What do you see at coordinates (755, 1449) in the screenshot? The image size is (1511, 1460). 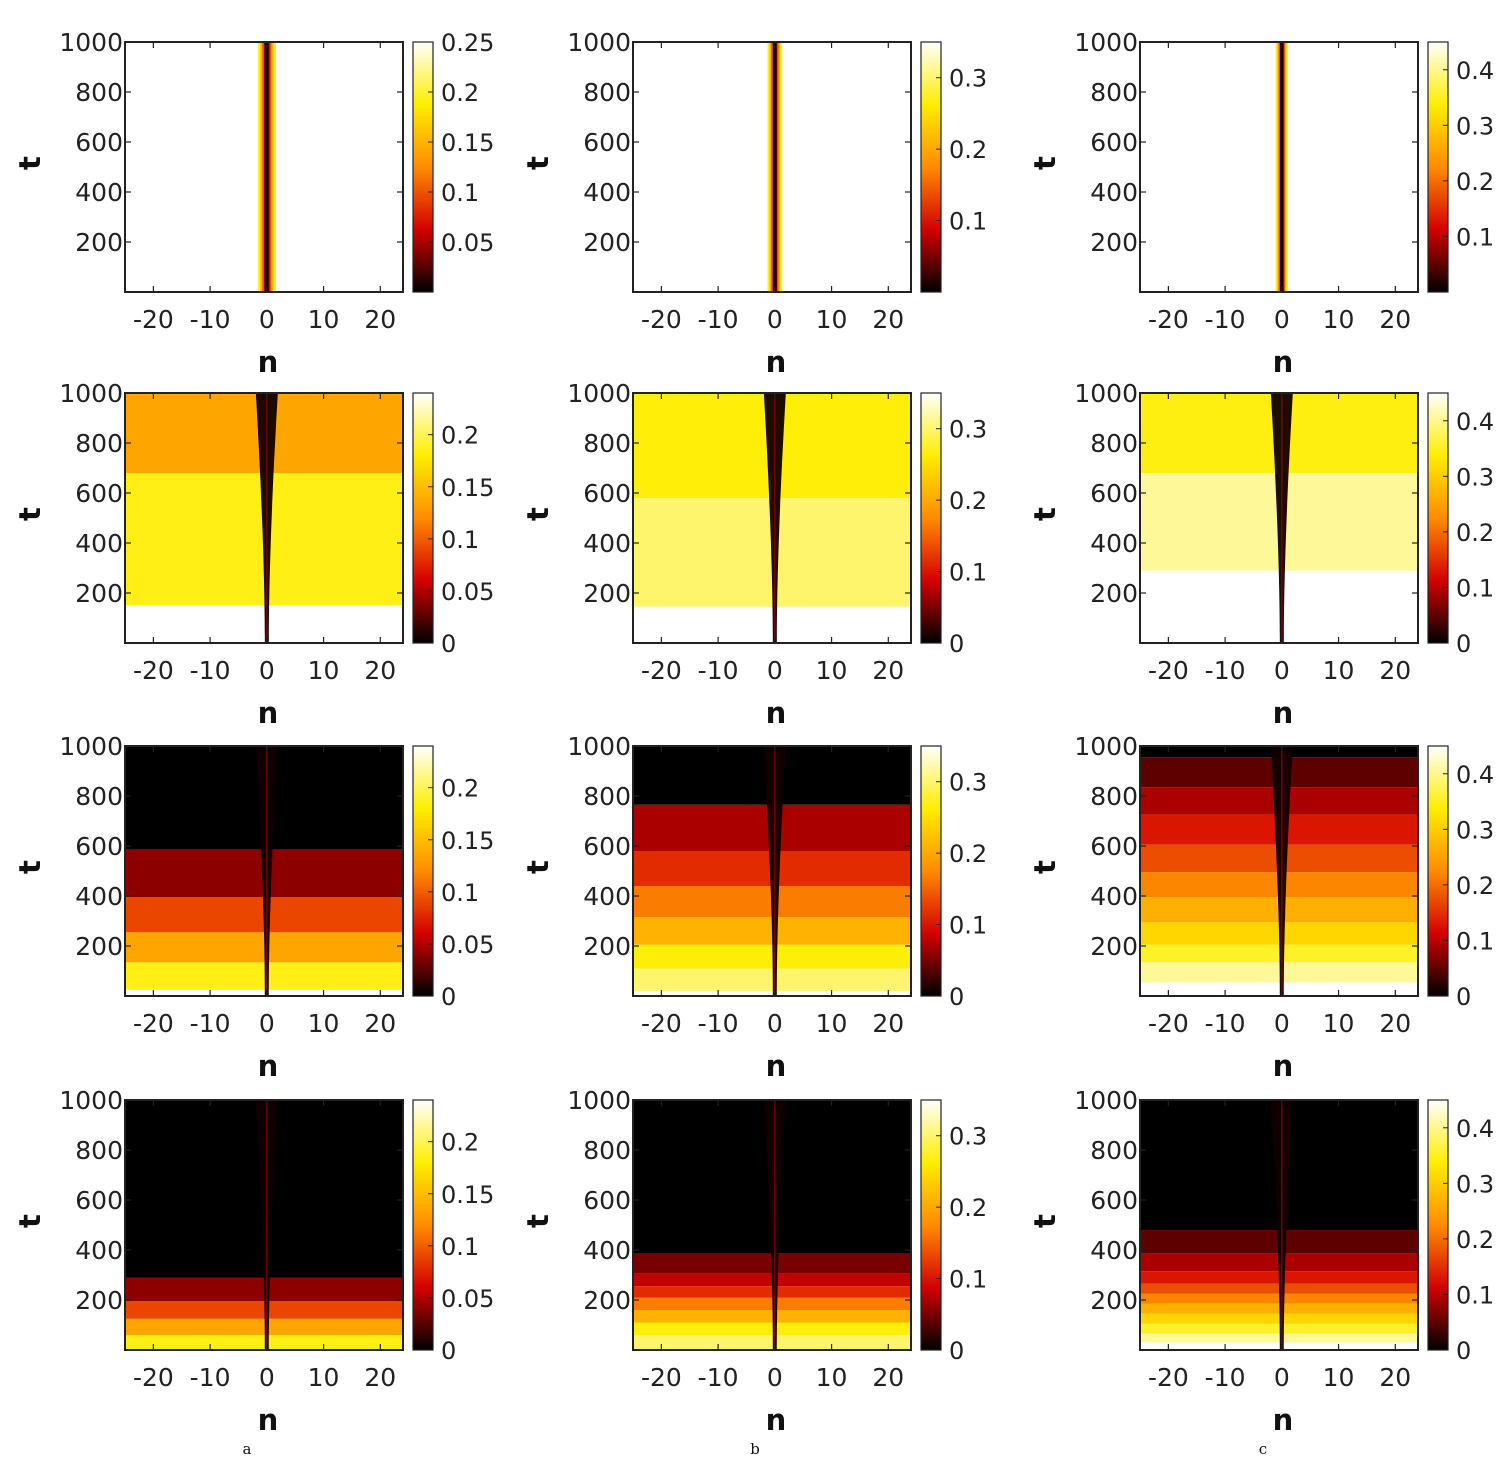 I see `caption-b: b` at bounding box center [755, 1449].